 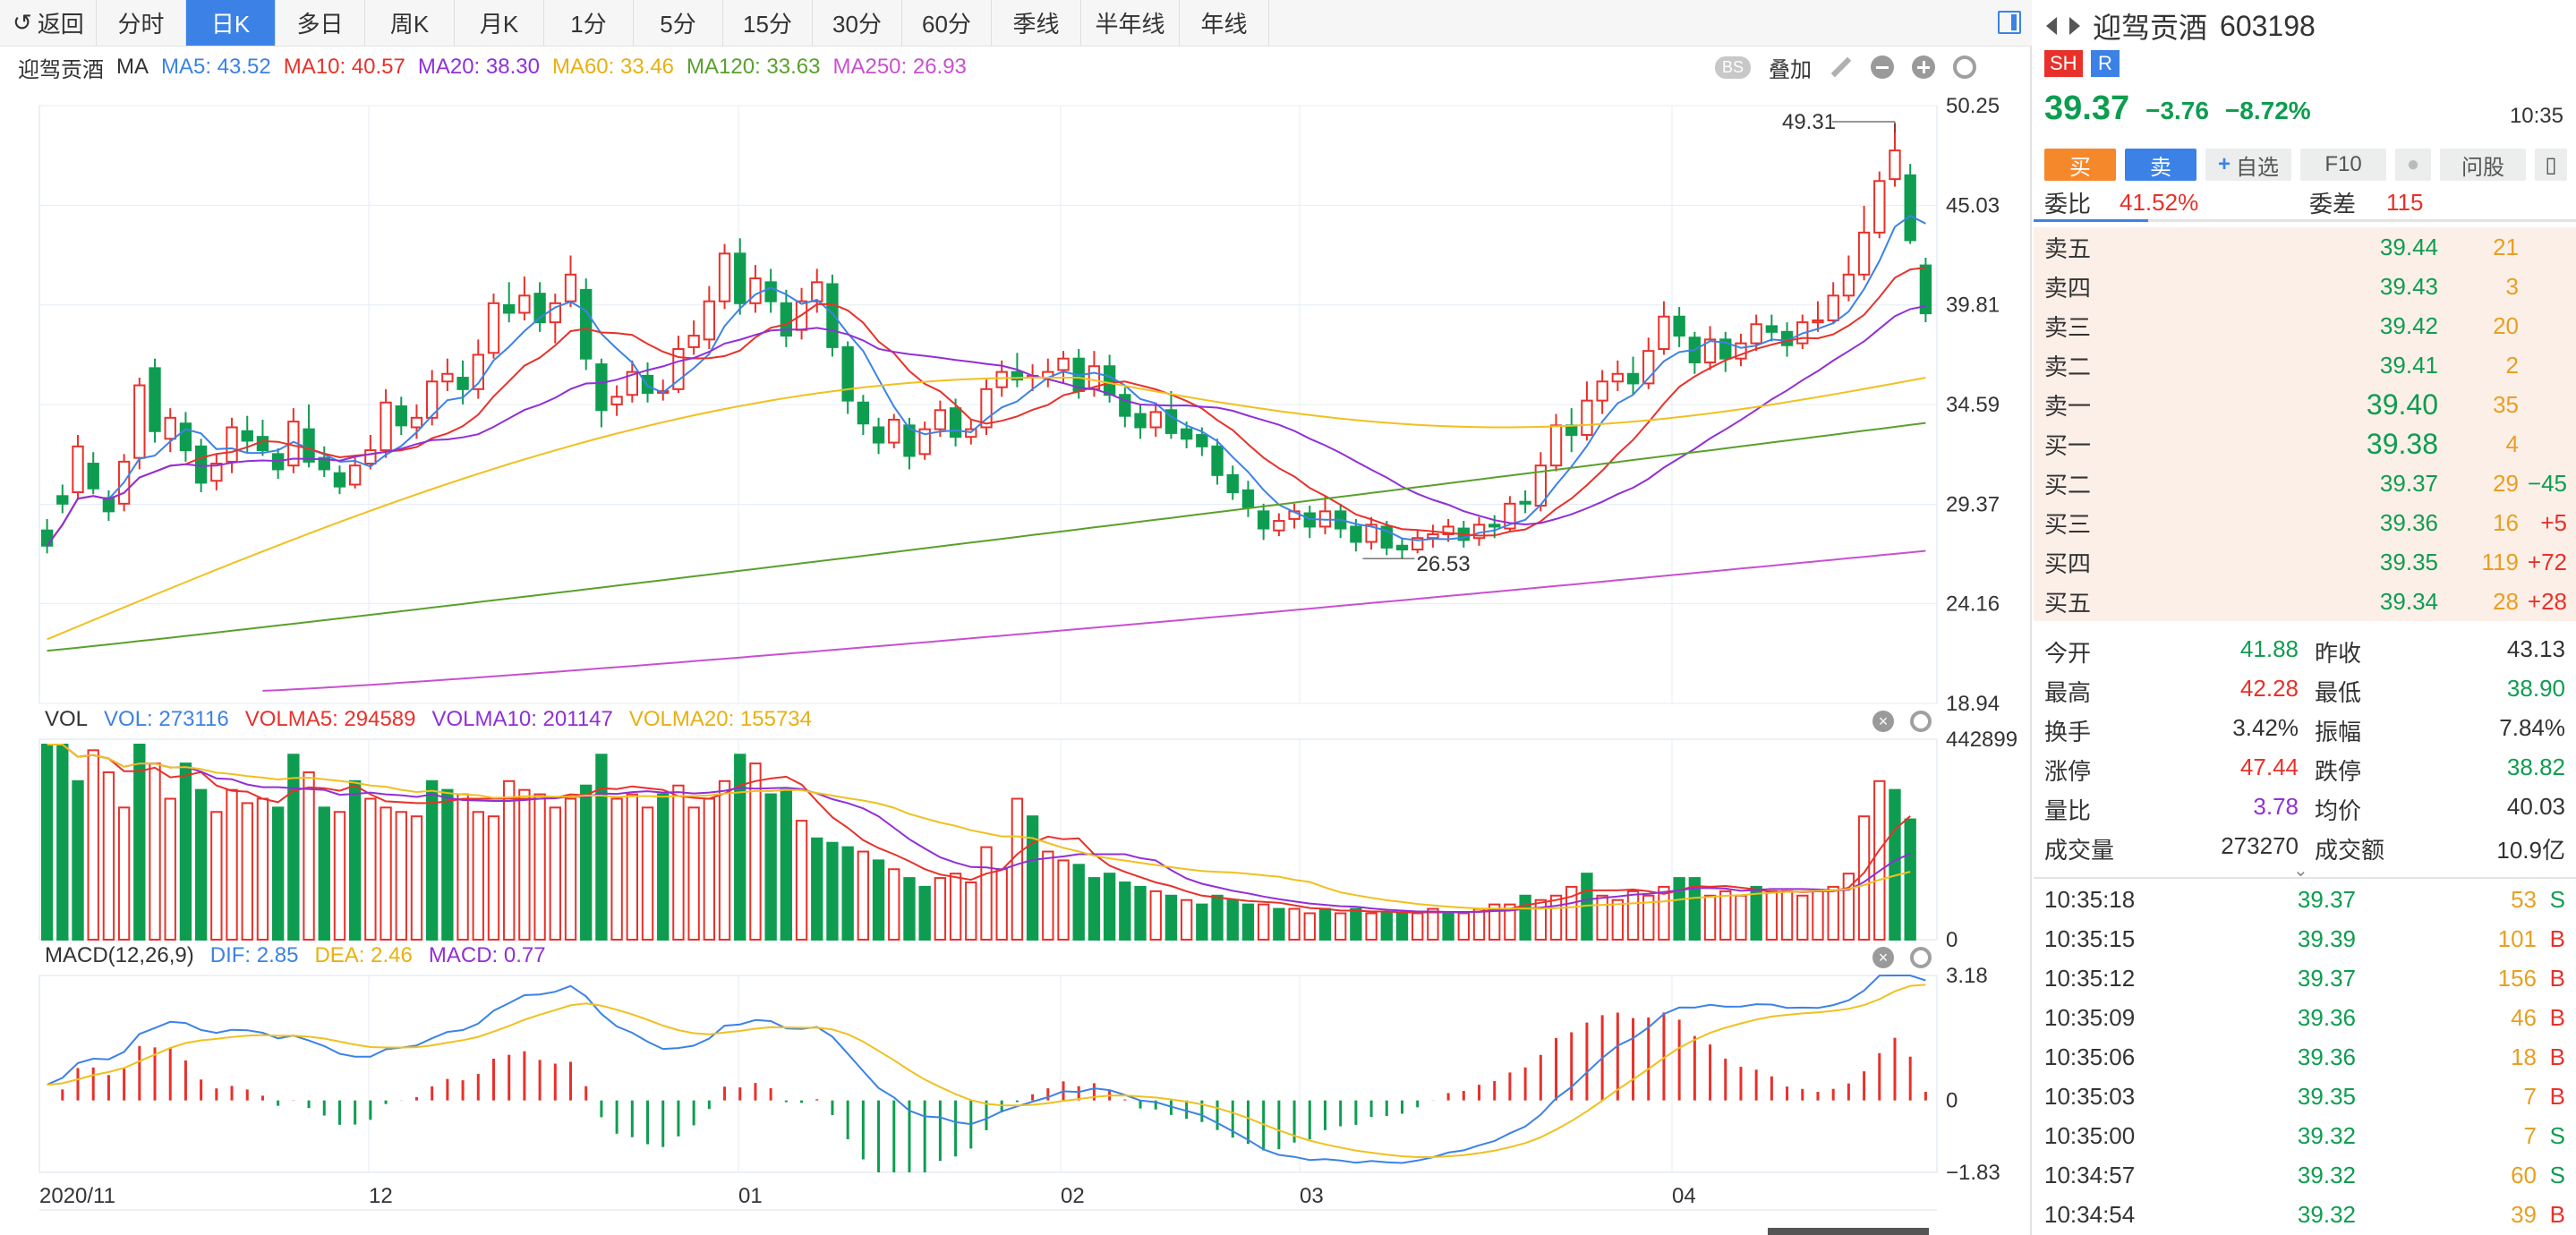 I want to click on trade-d: B, so click(x=2557, y=1097).